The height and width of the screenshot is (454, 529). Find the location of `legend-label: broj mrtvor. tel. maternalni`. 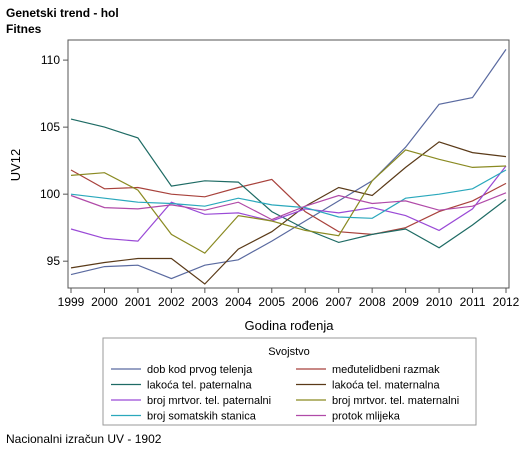

legend-label: broj mrtvor. tel. maternalni is located at coordinates (395, 401).